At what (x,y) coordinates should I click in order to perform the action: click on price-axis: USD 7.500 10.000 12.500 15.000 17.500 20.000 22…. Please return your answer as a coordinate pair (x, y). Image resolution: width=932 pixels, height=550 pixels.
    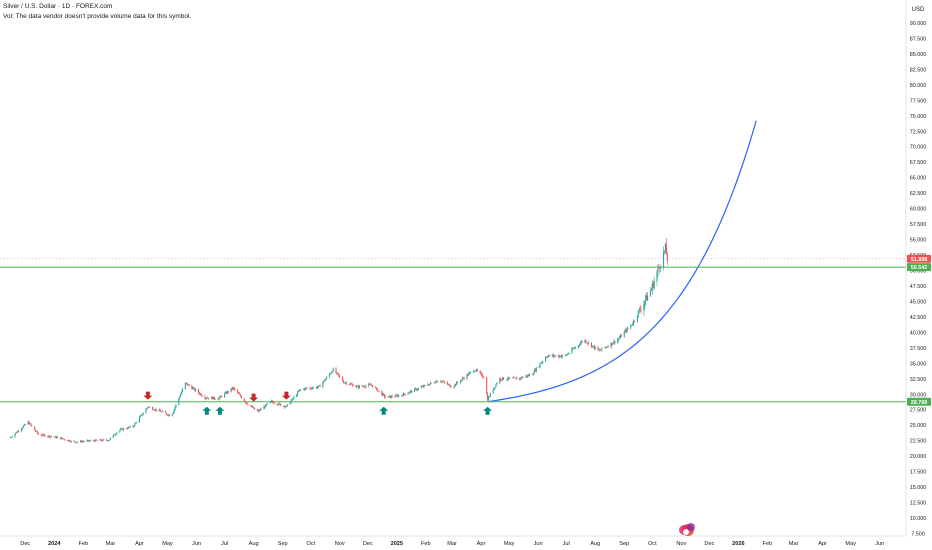
    Looking at the image, I should click on (918, 272).